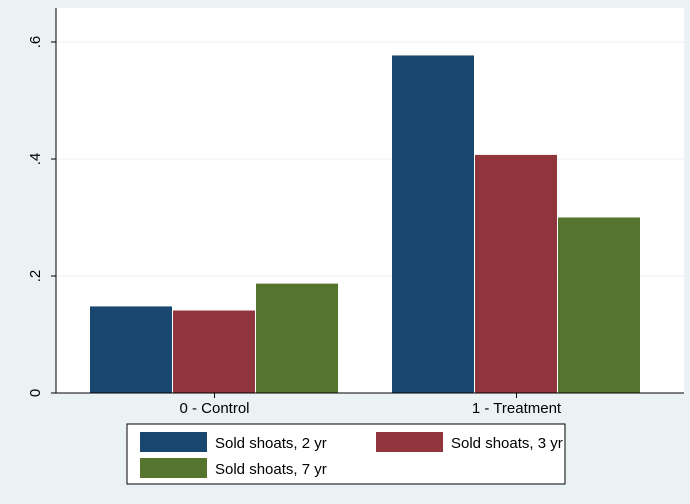 The image size is (690, 504). I want to click on y-tick-label: .4, so click(35, 159).